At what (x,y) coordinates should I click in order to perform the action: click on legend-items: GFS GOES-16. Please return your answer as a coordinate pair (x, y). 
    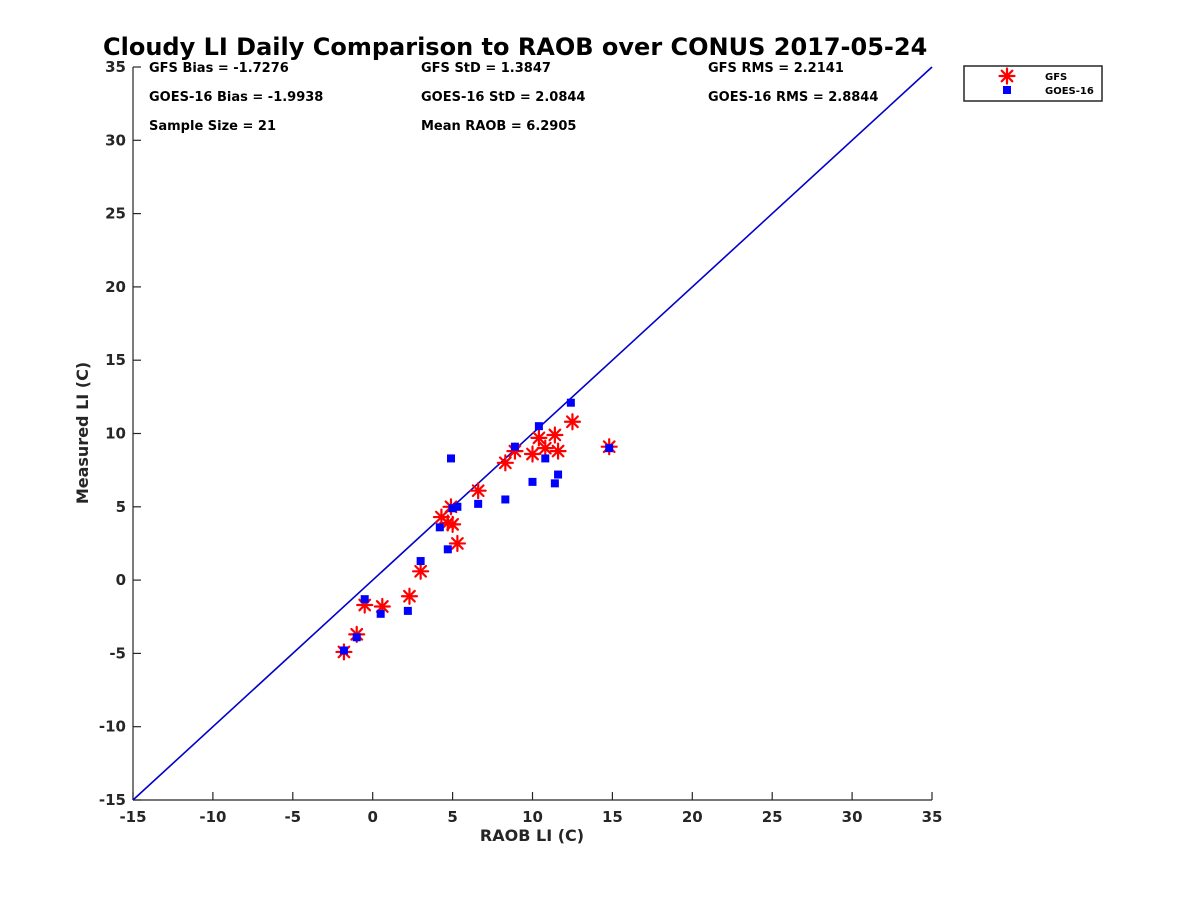
    Looking at the image, I should click on (1046, 82).